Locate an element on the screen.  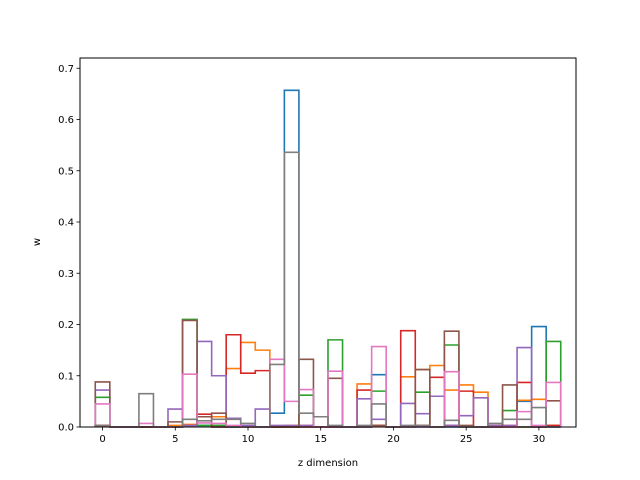
x-tick-label: 5 is located at coordinates (175, 439).